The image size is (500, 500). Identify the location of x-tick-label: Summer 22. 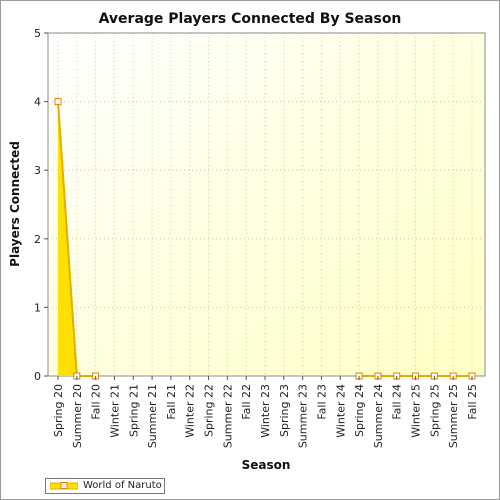
(227, 416).